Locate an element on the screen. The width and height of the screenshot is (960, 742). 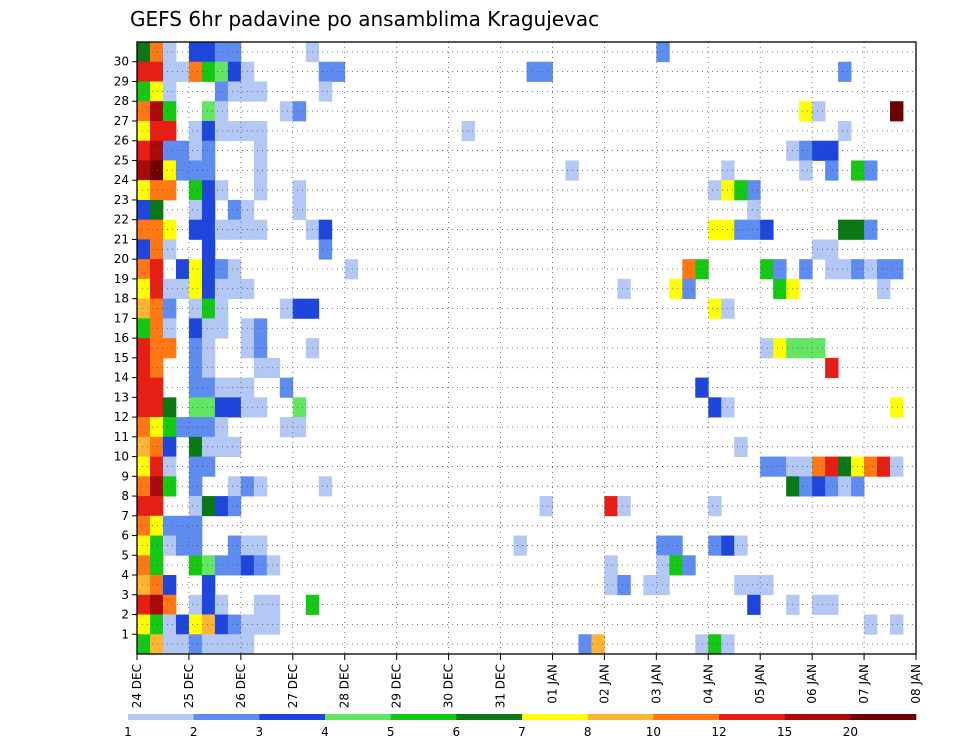
x-tick-label: 03 JAN is located at coordinates (656, 684).